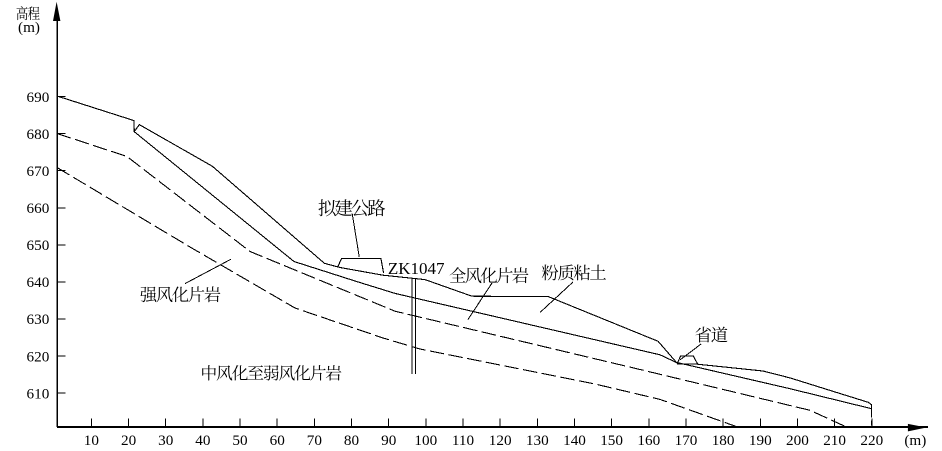 The image size is (942, 451). Describe the element at coordinates (92, 440) in the screenshot. I see `svg-text: 10` at that location.